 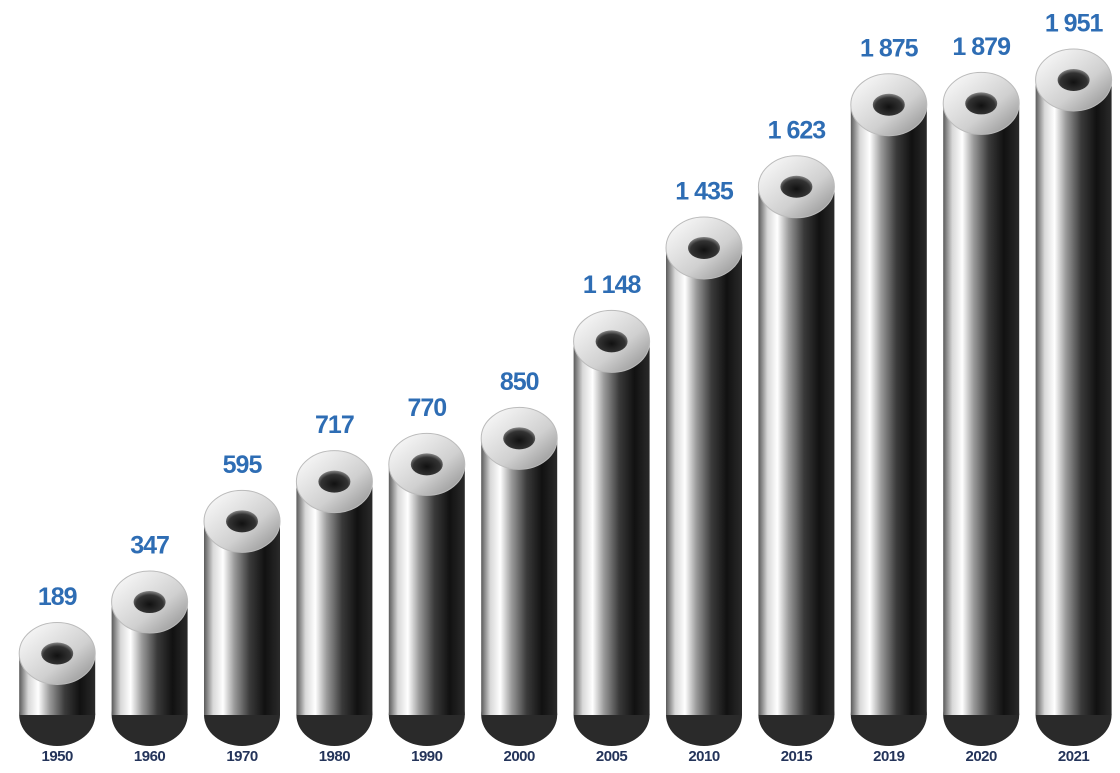 I want to click on value-label: 595, so click(x=243, y=465).